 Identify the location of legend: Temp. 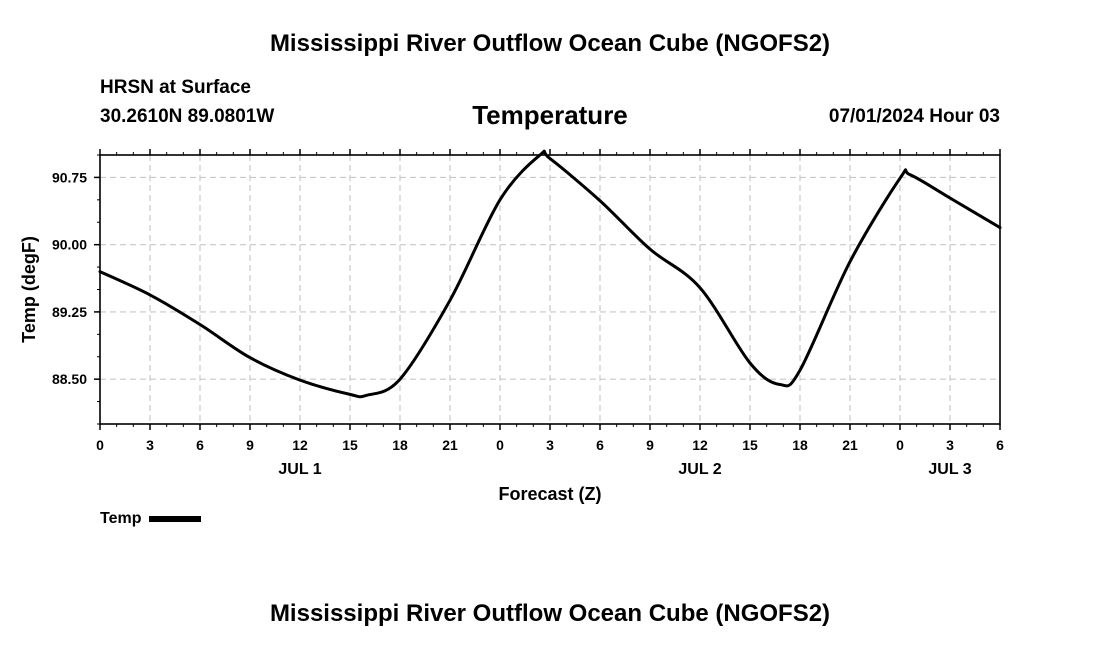
(151, 519).